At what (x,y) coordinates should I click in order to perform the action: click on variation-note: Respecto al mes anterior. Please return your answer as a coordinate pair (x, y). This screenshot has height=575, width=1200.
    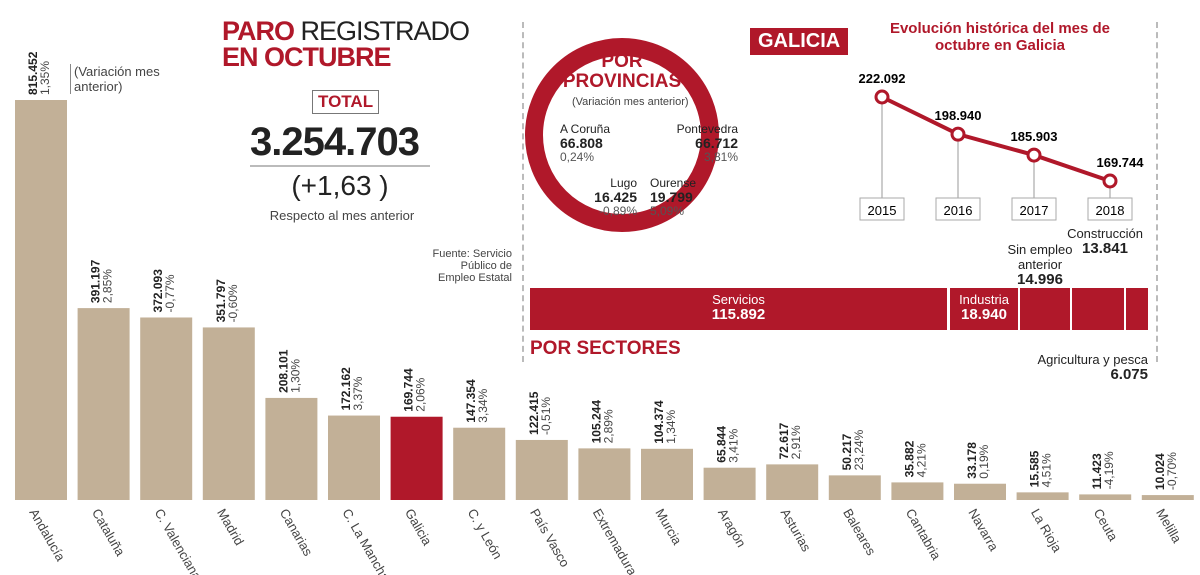
    Looking at the image, I should click on (342, 215).